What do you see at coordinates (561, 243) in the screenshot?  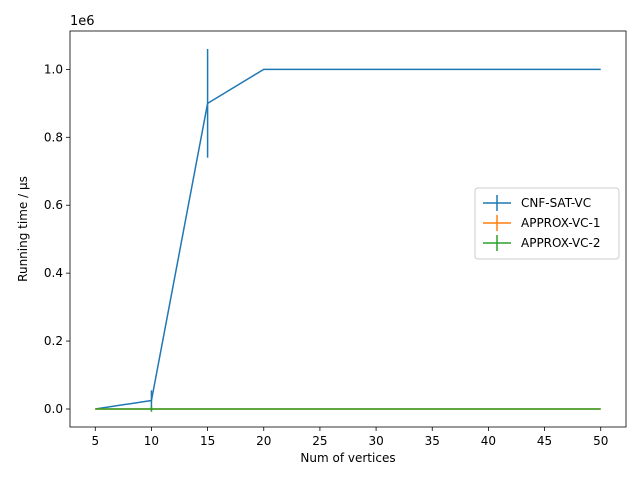 I see `legend-label: APPROX-VC-2` at bounding box center [561, 243].